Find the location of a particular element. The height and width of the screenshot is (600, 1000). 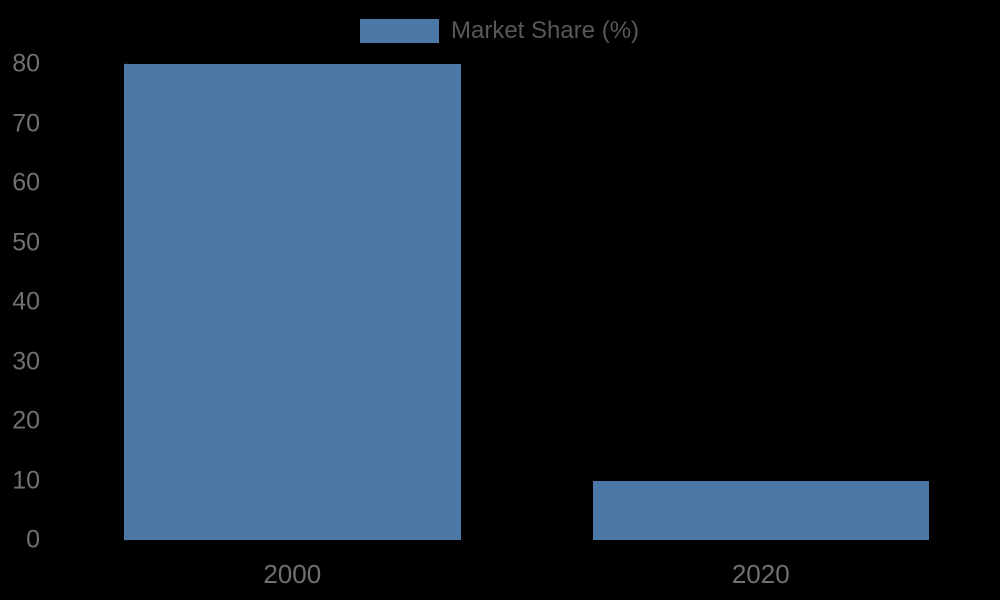

y-axis-tick-label: 80 is located at coordinates (26, 63).